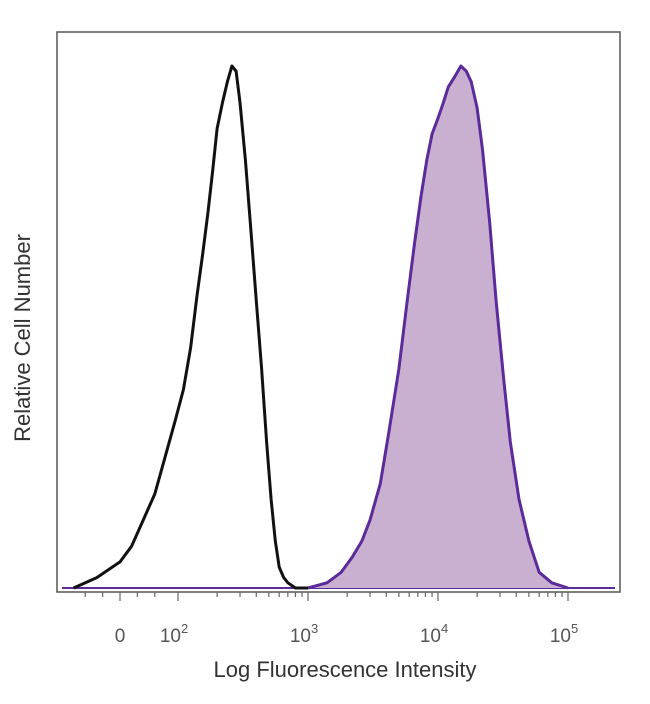 Image resolution: width=650 pixels, height=704 pixels. What do you see at coordinates (304, 634) in the screenshot?
I see `x-tick-label: 10³` at bounding box center [304, 634].